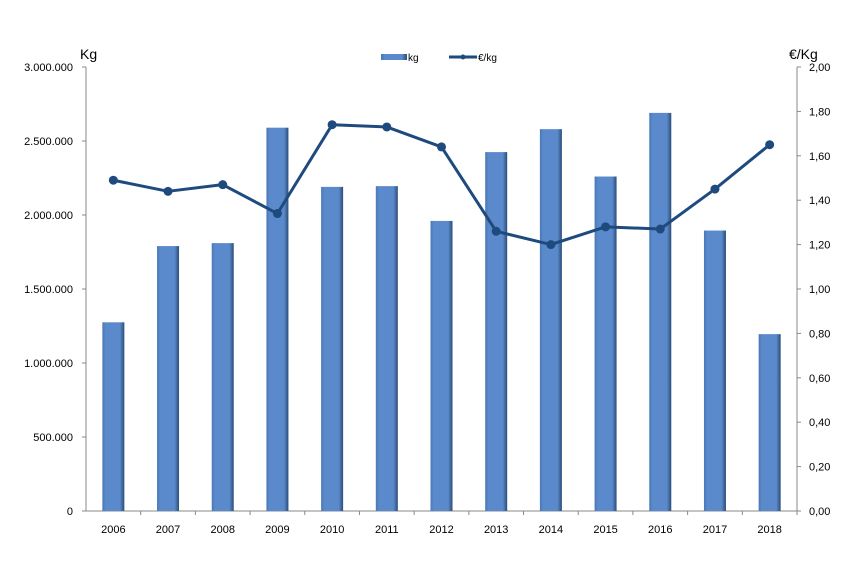 This screenshot has height=572, width=864. Describe the element at coordinates (441, 530) in the screenshot. I see `x-tick-label: 2012` at that location.